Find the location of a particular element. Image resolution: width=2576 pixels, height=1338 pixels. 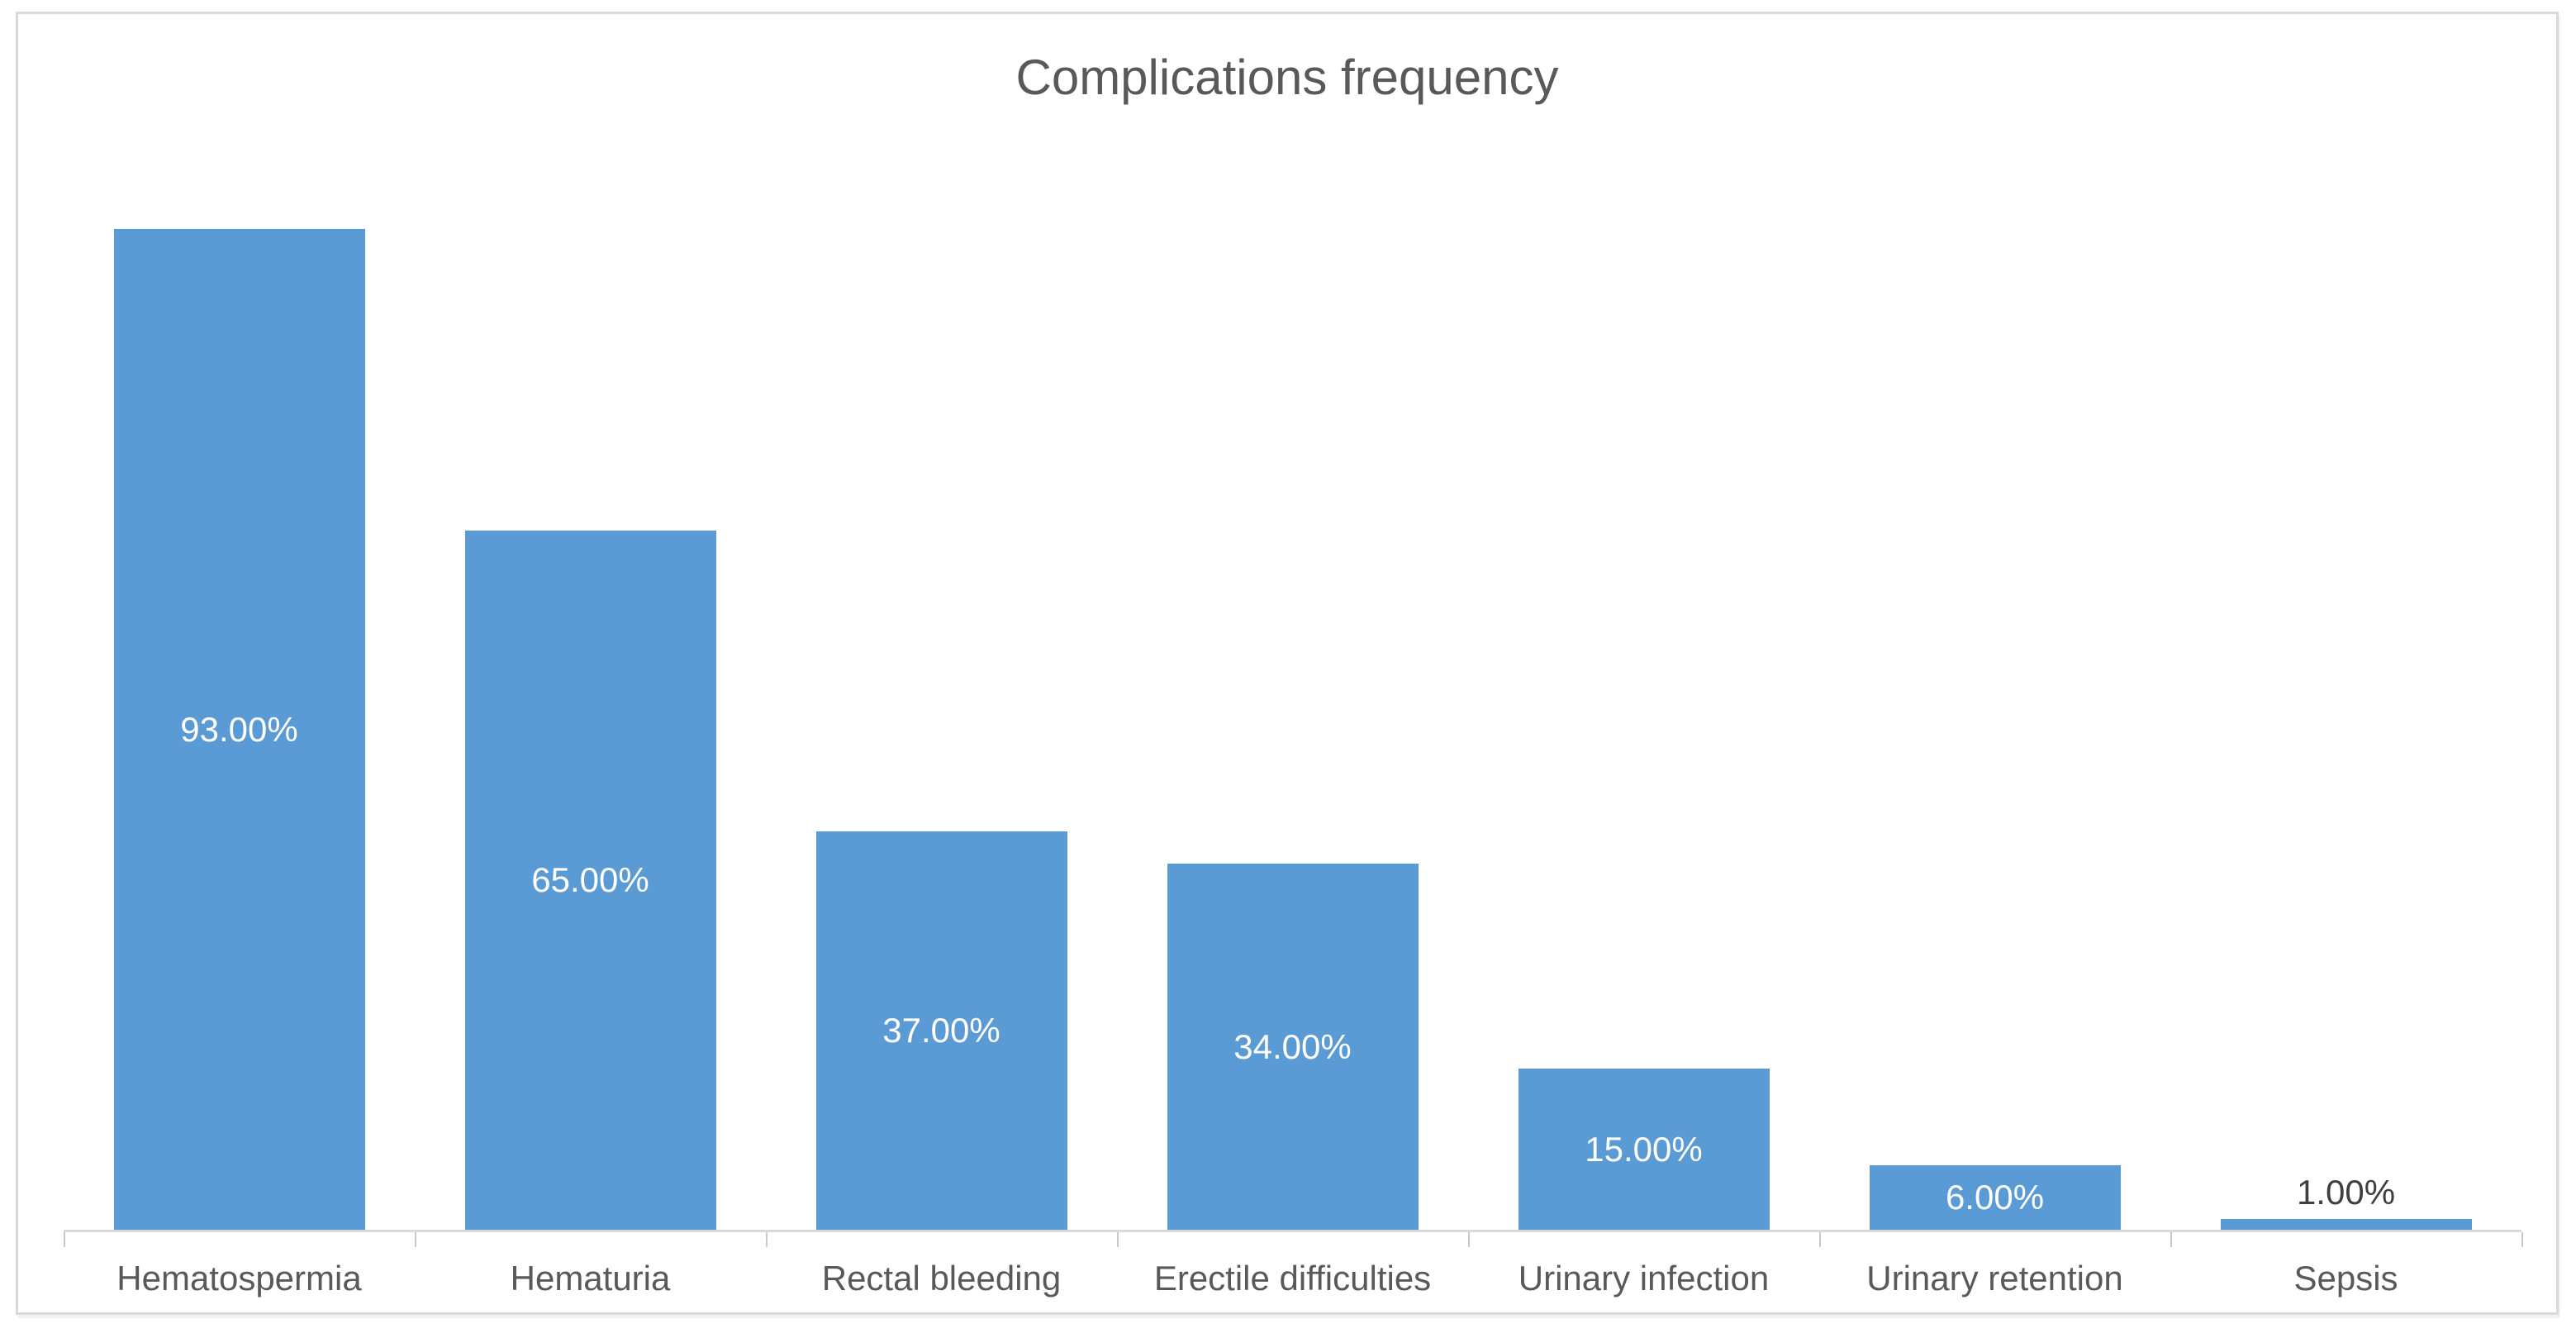

value-label: 34.00% is located at coordinates (1292, 1046).